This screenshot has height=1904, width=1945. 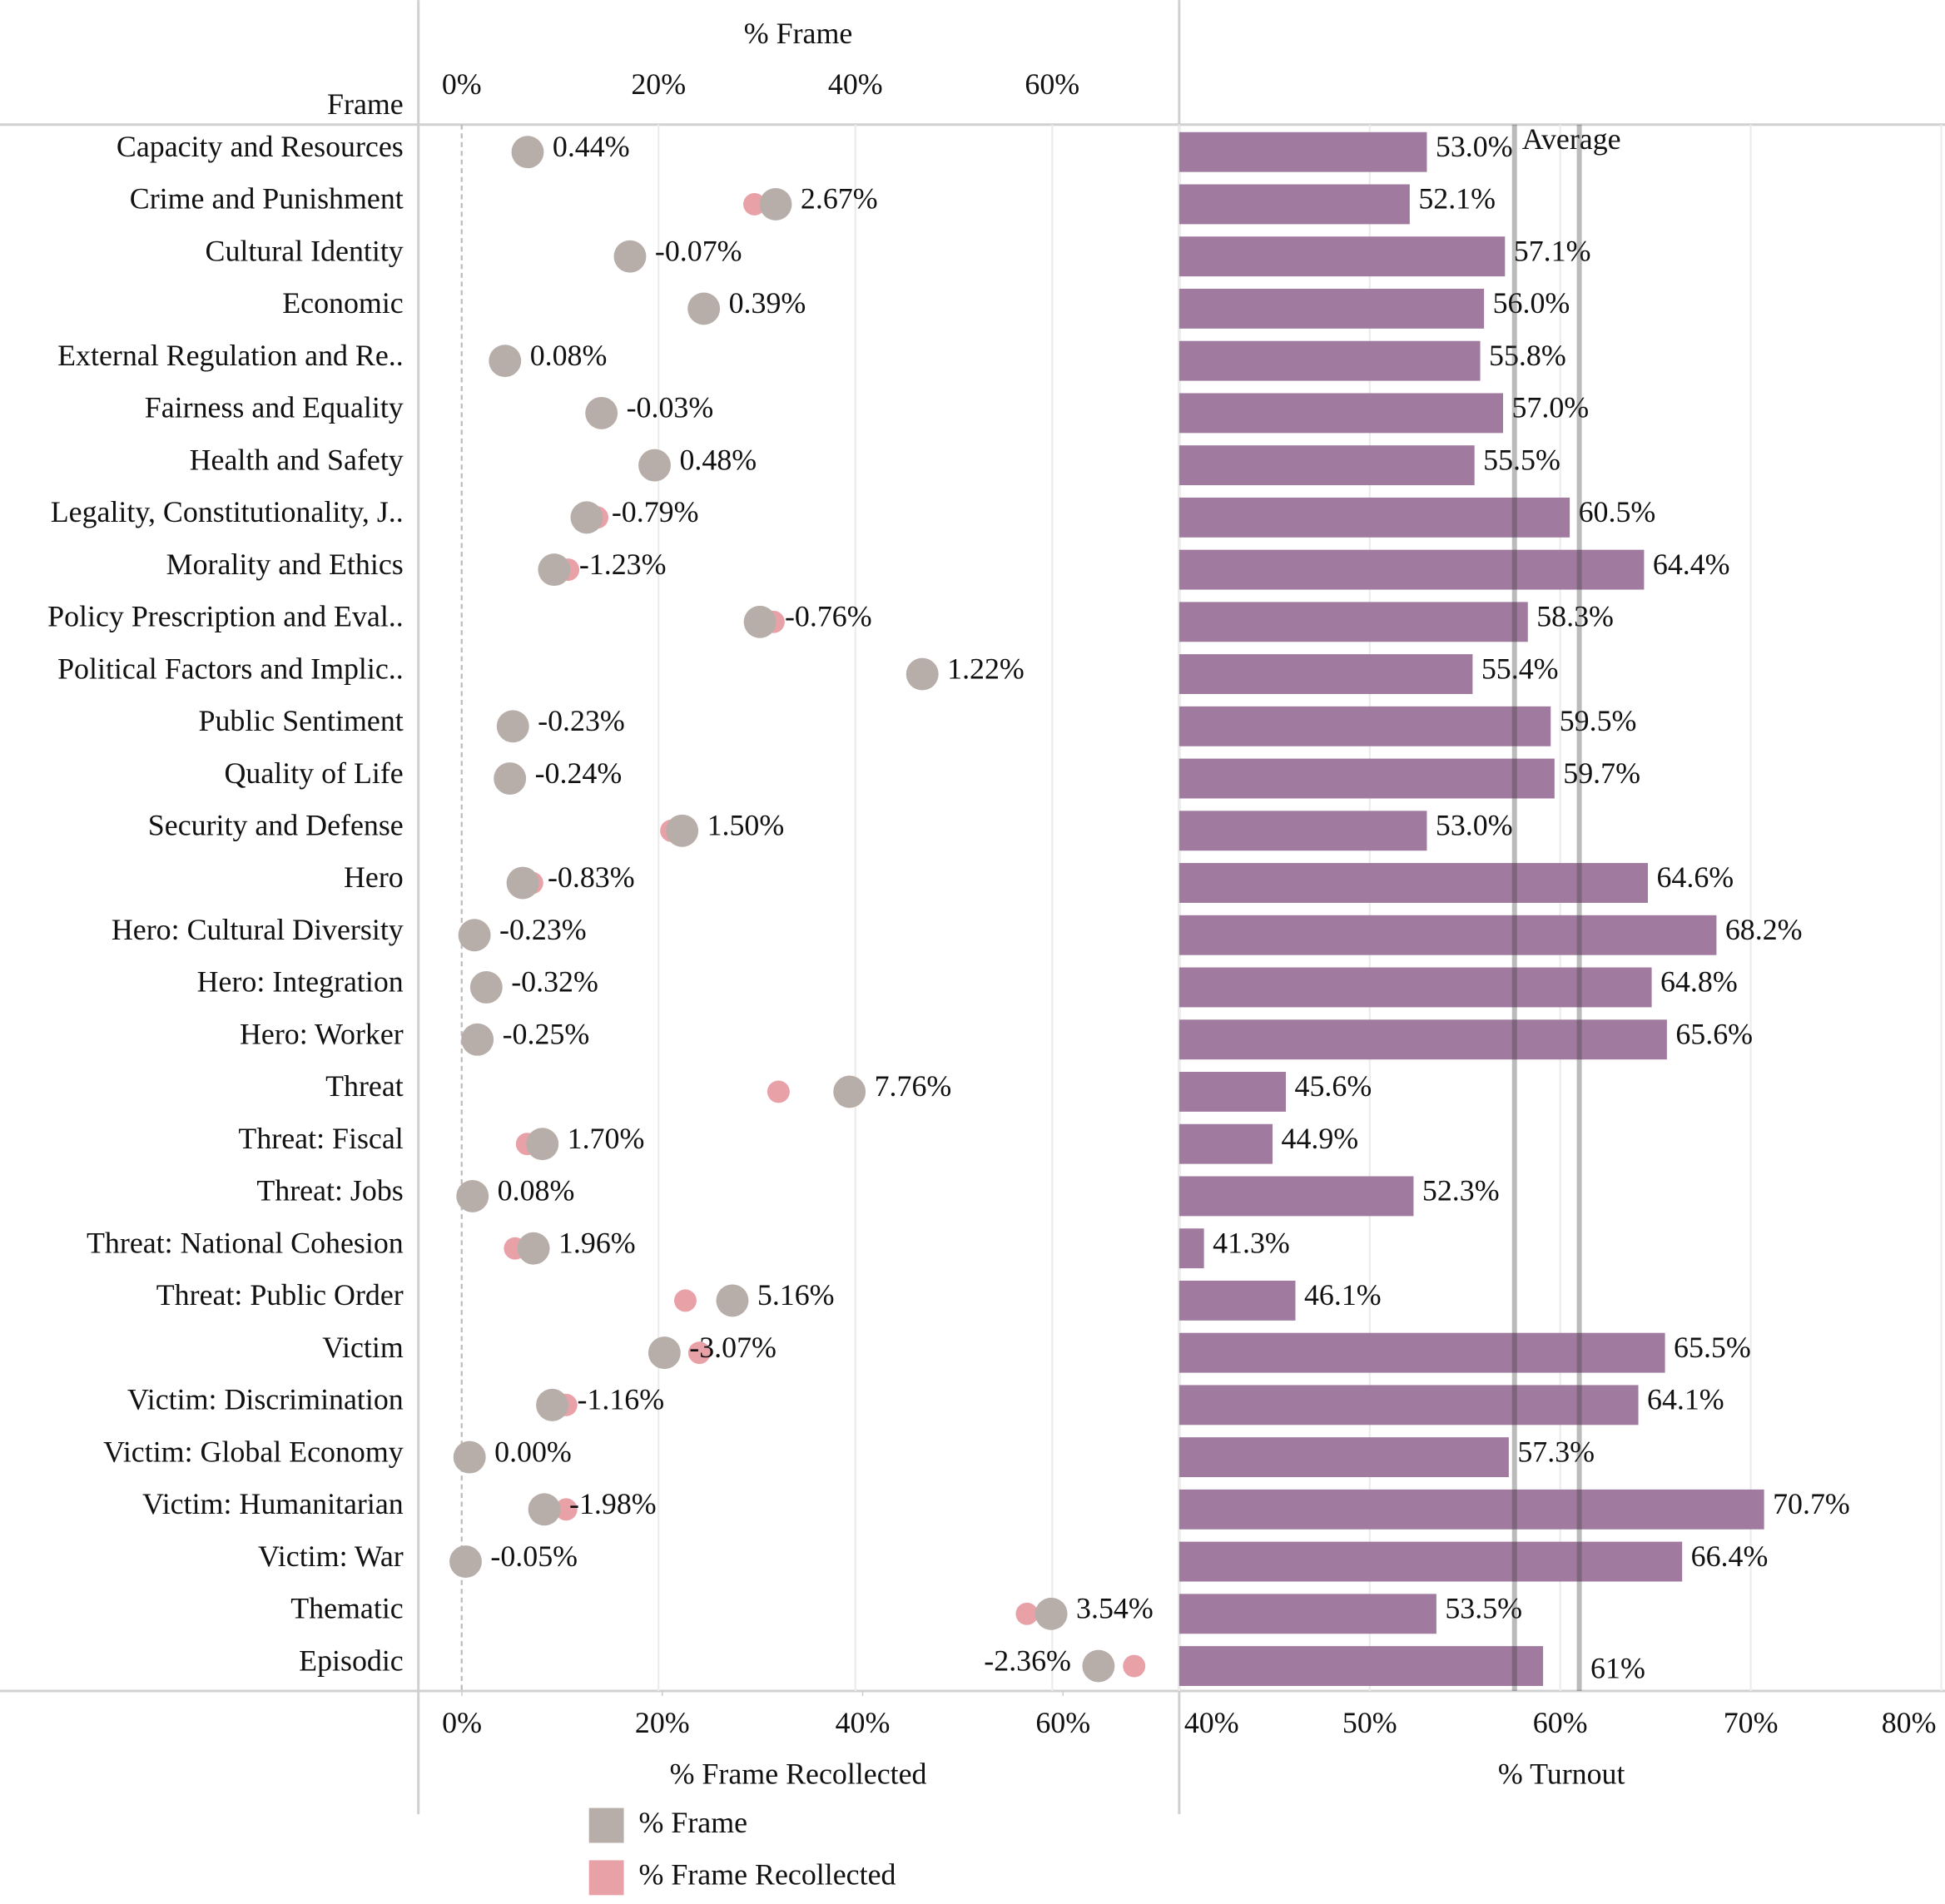 What do you see at coordinates (274, 407) in the screenshot?
I see `row-label: Fairness and Equality` at bounding box center [274, 407].